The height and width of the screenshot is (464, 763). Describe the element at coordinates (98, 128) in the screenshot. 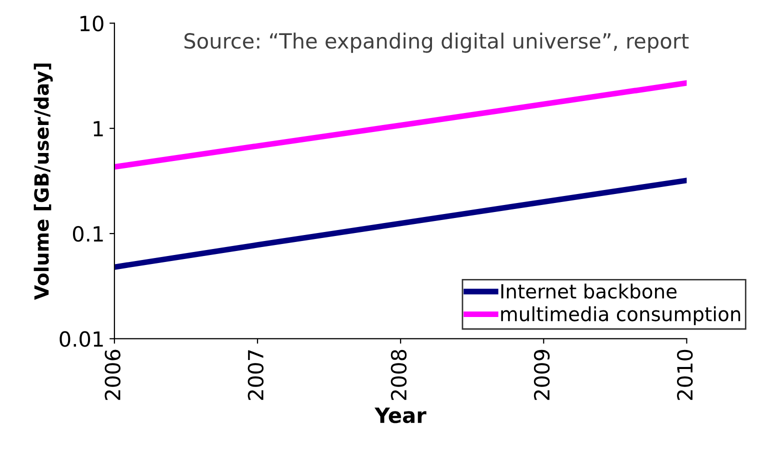

I see `y-tick-label: 1` at that location.